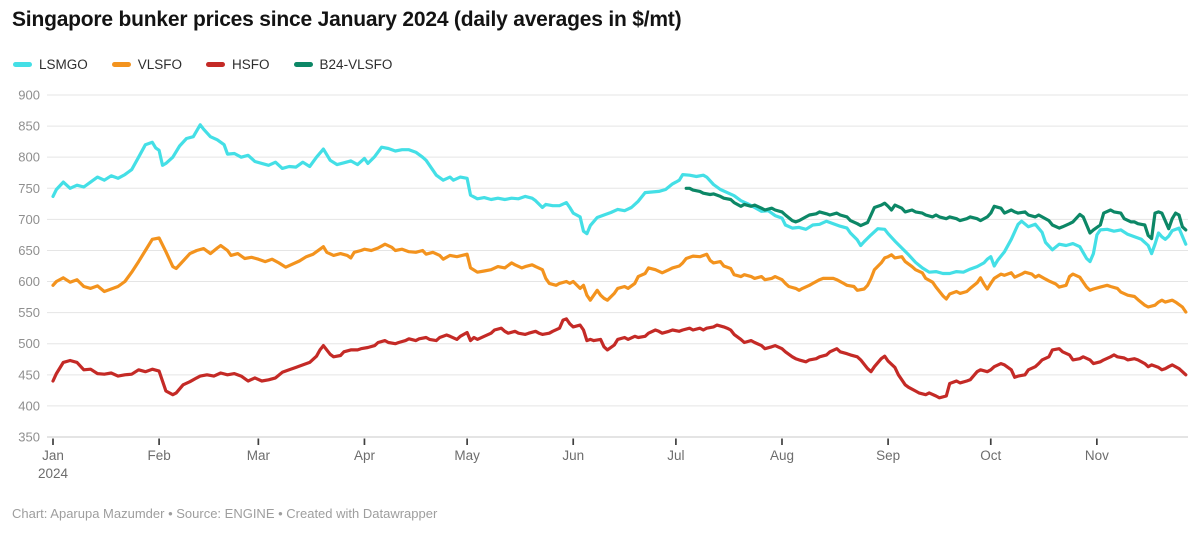 The width and height of the screenshot is (1200, 534). Describe the element at coordinates (29, 343) in the screenshot. I see `y-axis-label: 500` at that location.